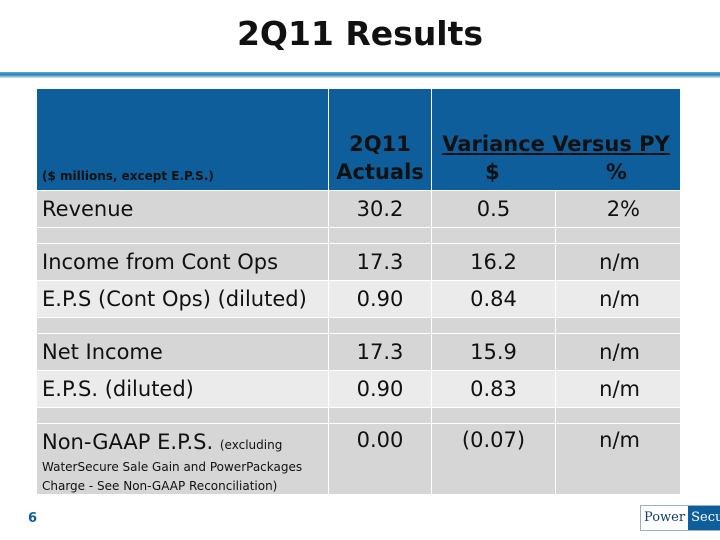 Image resolution: width=720 pixels, height=540 pixels. I want to click on header-actuals: 2Q11 Actuals, so click(380, 139).